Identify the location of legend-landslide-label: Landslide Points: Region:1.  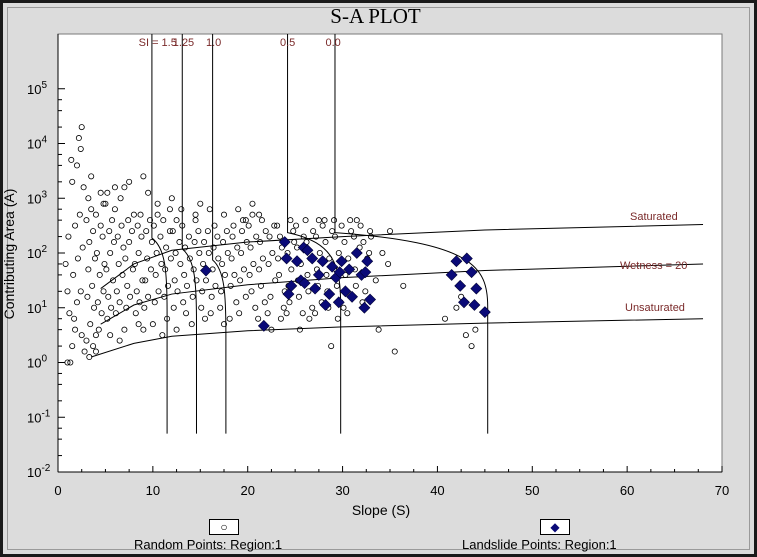
(539, 544).